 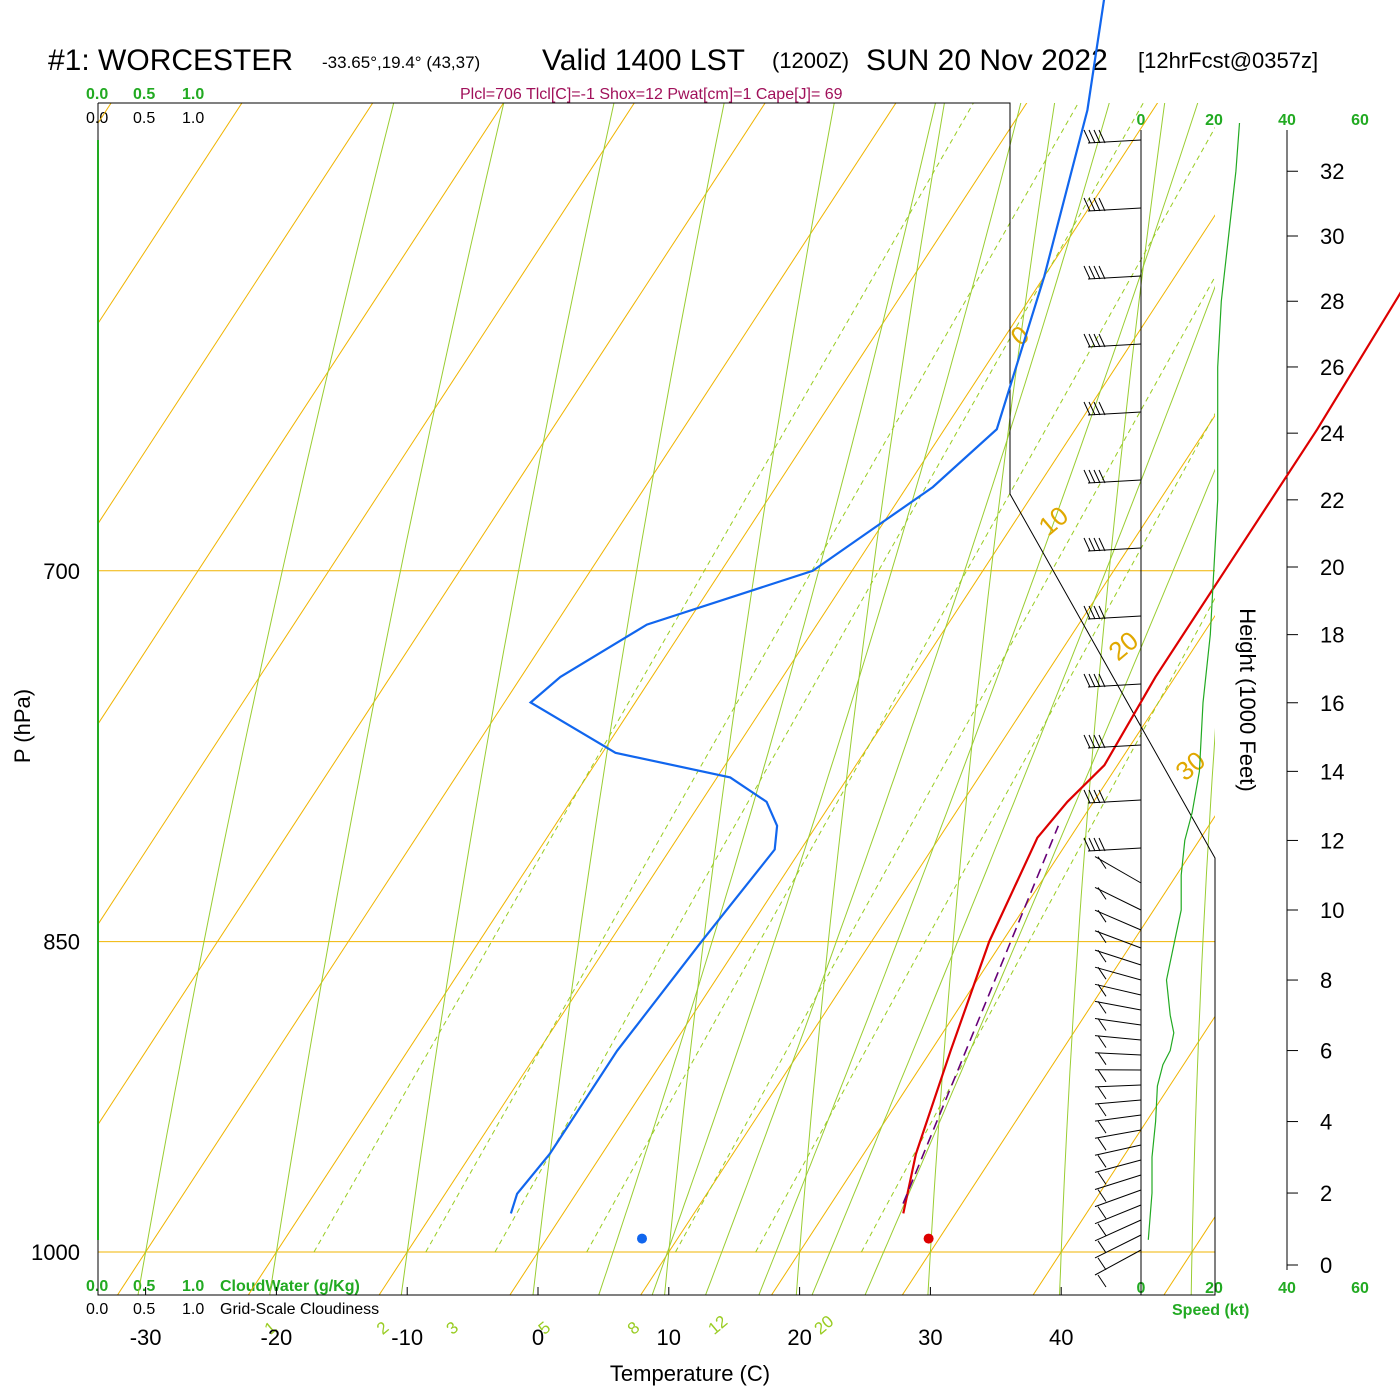 I want to click on speed-axis-label: Speed (kt), so click(x=1210, y=1310).